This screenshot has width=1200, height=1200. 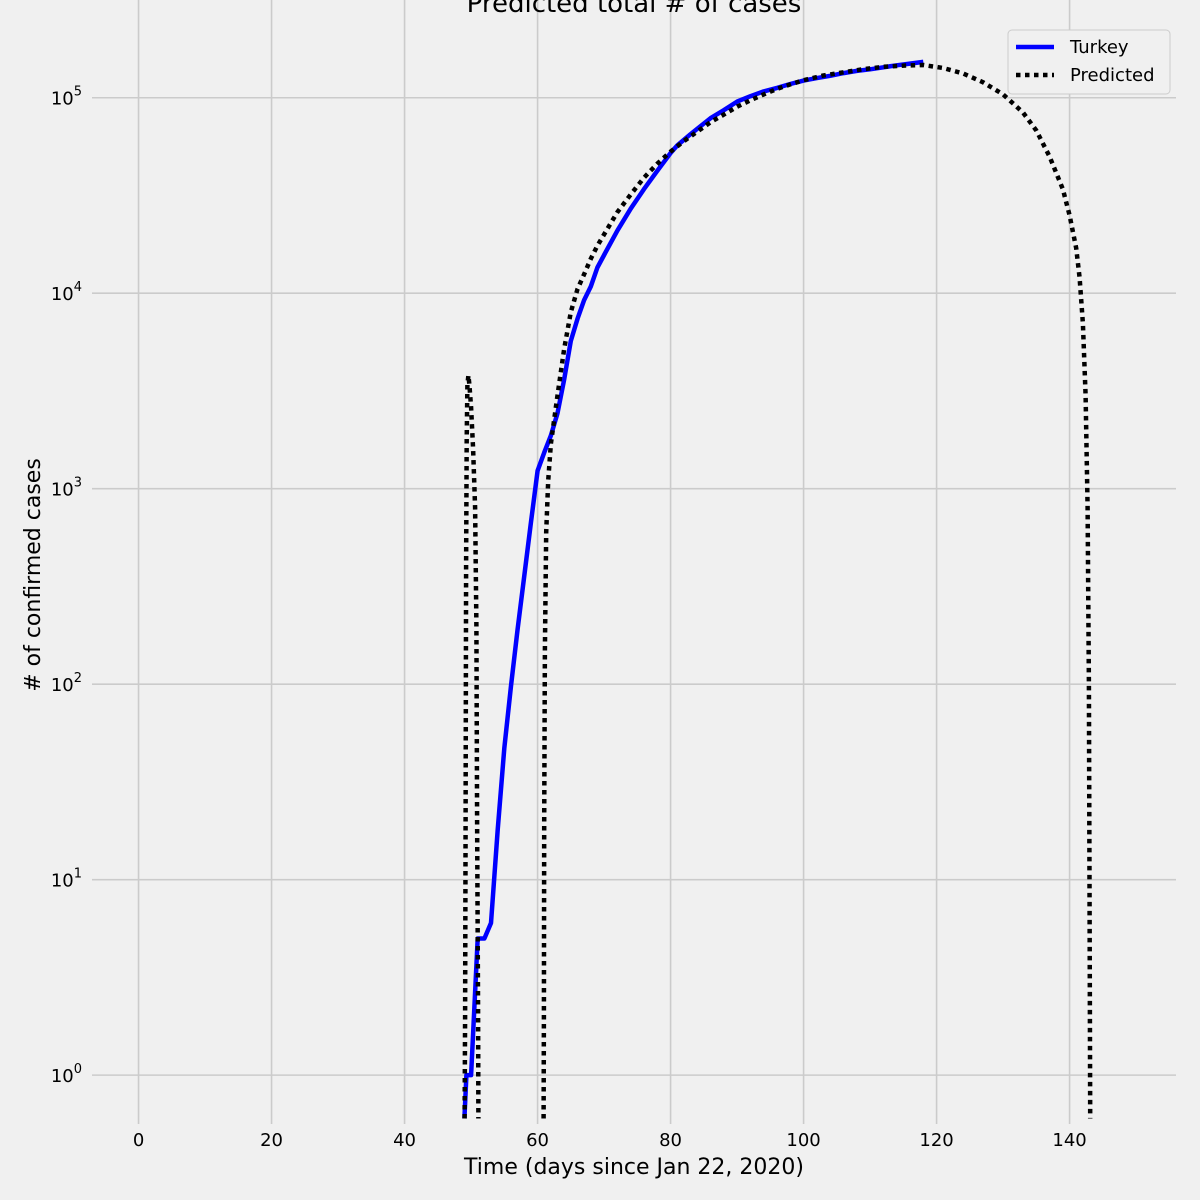 I want to click on y-tick-label: 10³, so click(x=66, y=488).